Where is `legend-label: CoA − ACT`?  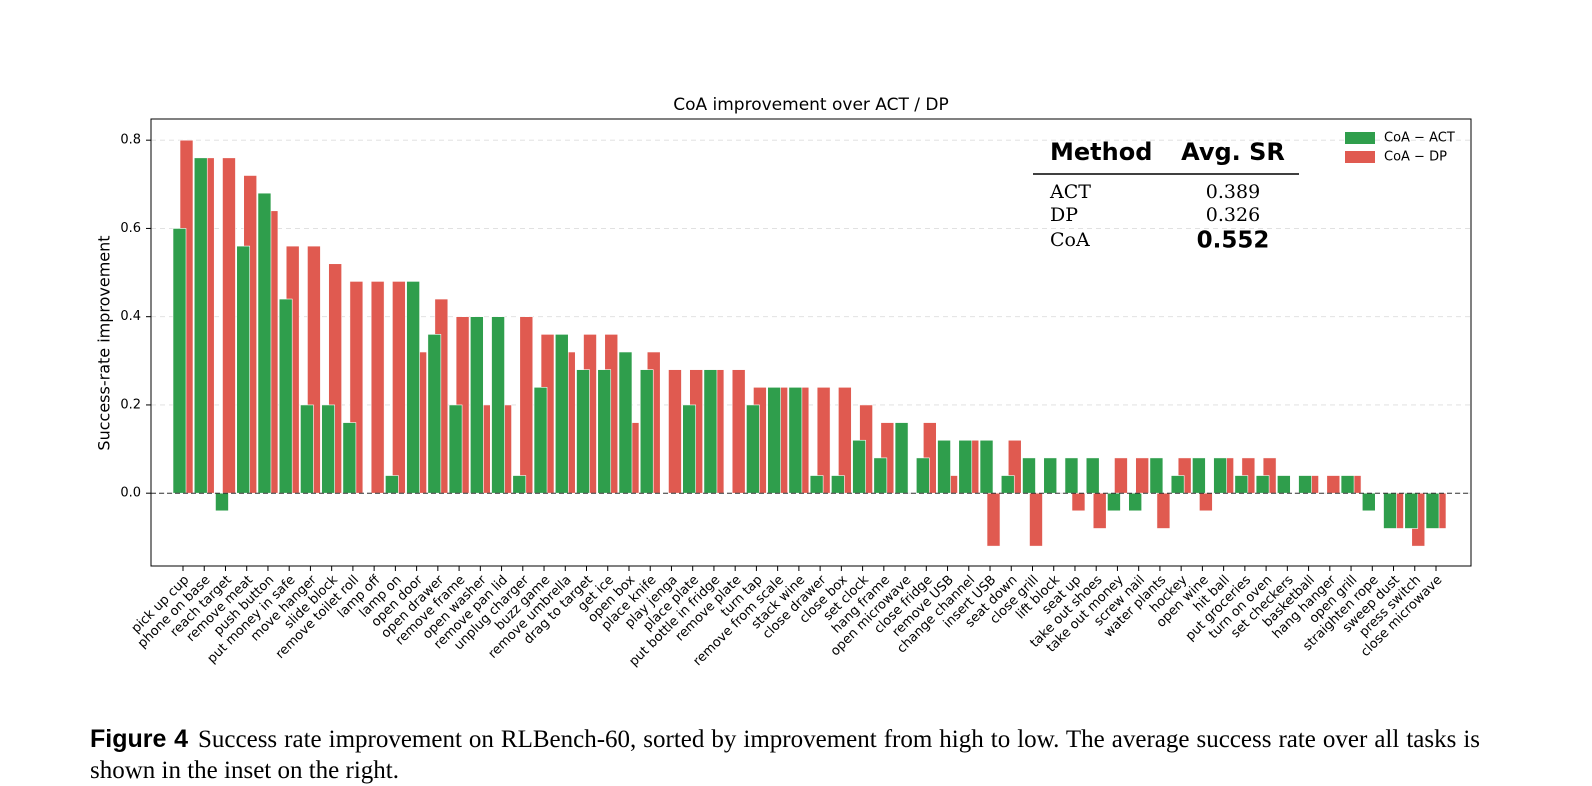
legend-label: CoA − ACT is located at coordinates (1419, 138).